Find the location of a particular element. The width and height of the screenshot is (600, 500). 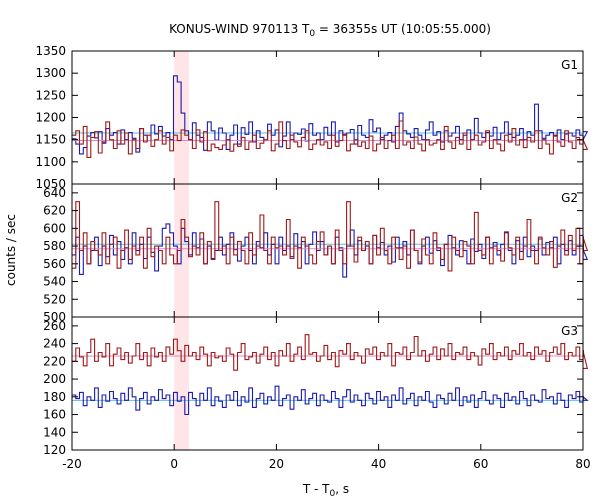

y-tick-label: 640 is located at coordinates (54, 193).